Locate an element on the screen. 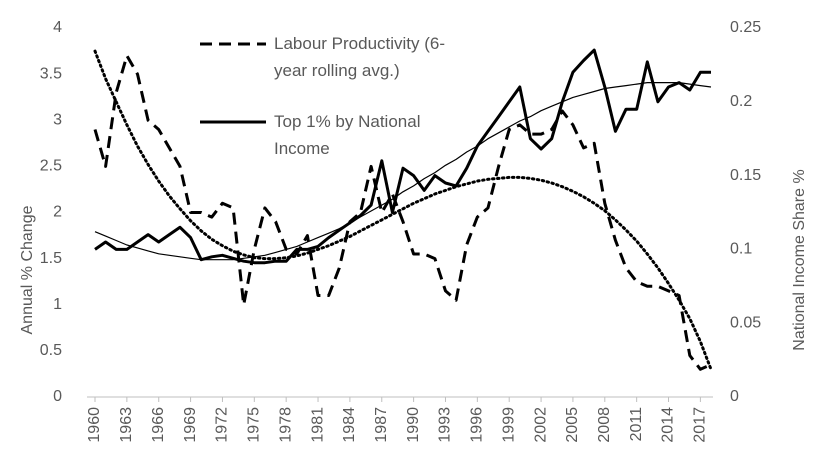  x-tick-label: 2002 is located at coordinates (540, 425).